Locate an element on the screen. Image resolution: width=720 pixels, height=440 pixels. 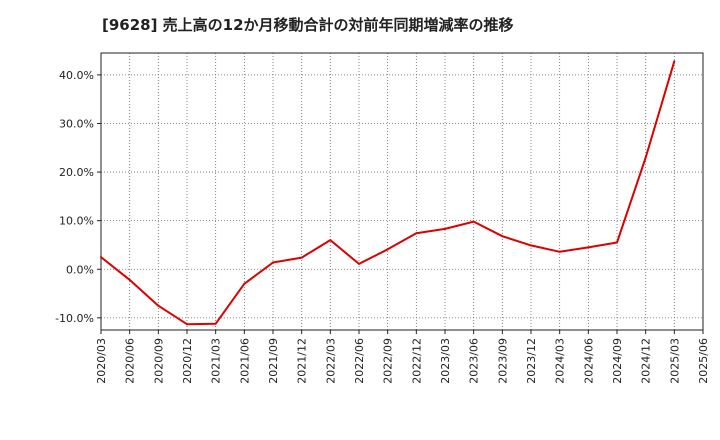
x-tick-label: 2020/03 is located at coordinates (101, 361).